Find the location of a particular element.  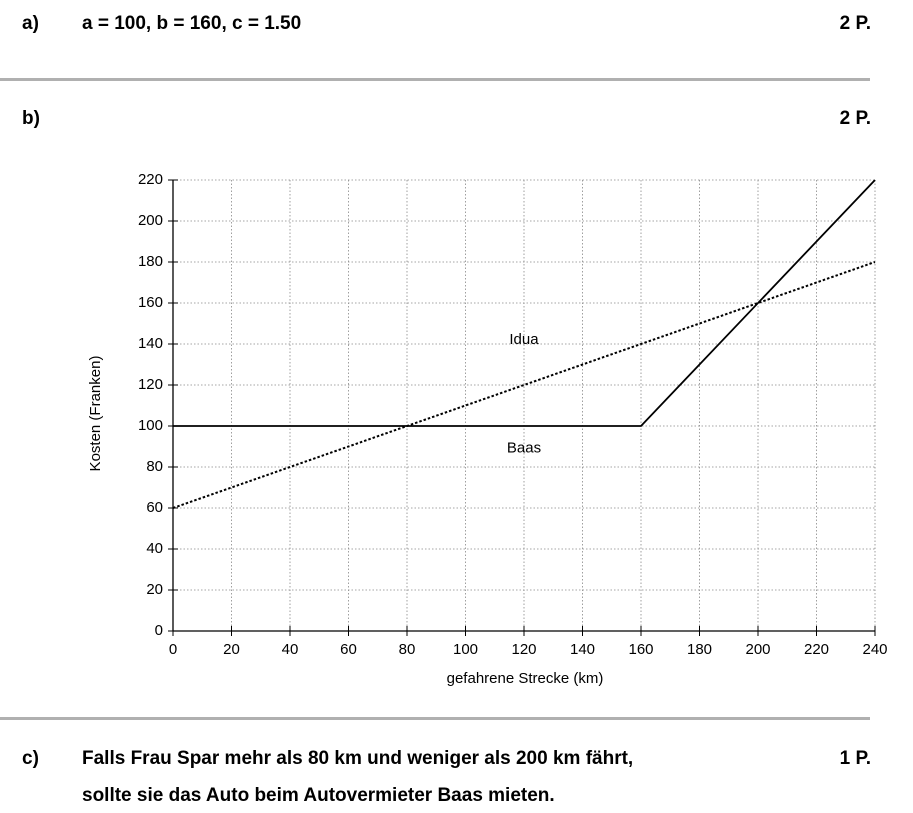

x-axis-label: gefahrene Strecke (km) is located at coordinates (525, 678).